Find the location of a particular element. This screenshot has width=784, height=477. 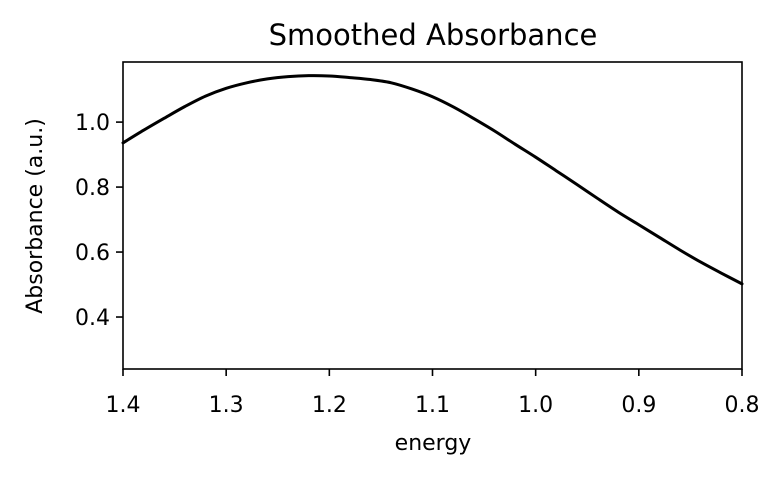

y-tick-label: 1.0 is located at coordinates (92, 123).